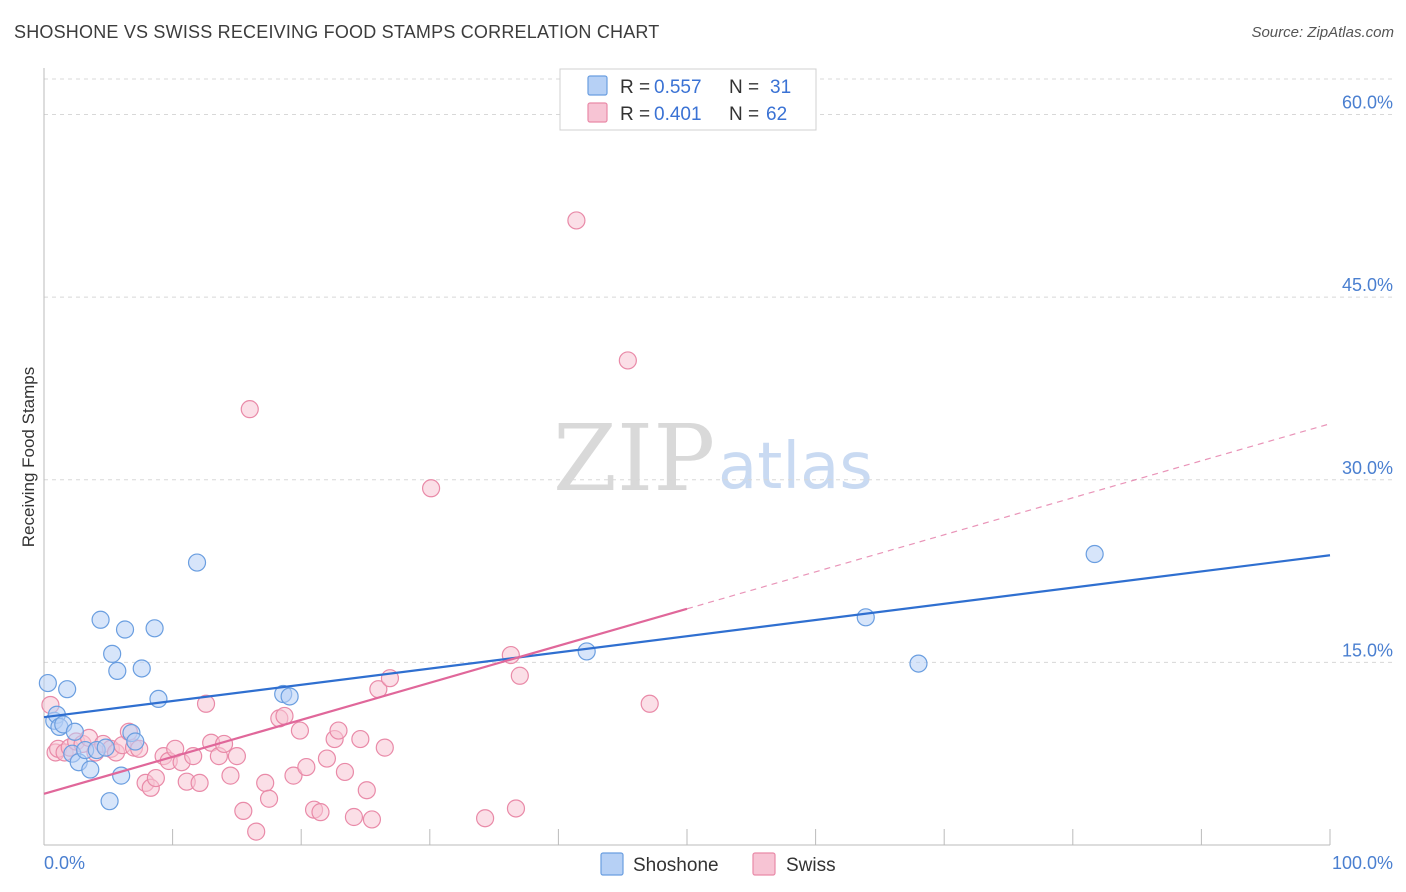 This screenshot has width=1406, height=892. I want to click on trendline-swiss-extension, so click(1008, 516).